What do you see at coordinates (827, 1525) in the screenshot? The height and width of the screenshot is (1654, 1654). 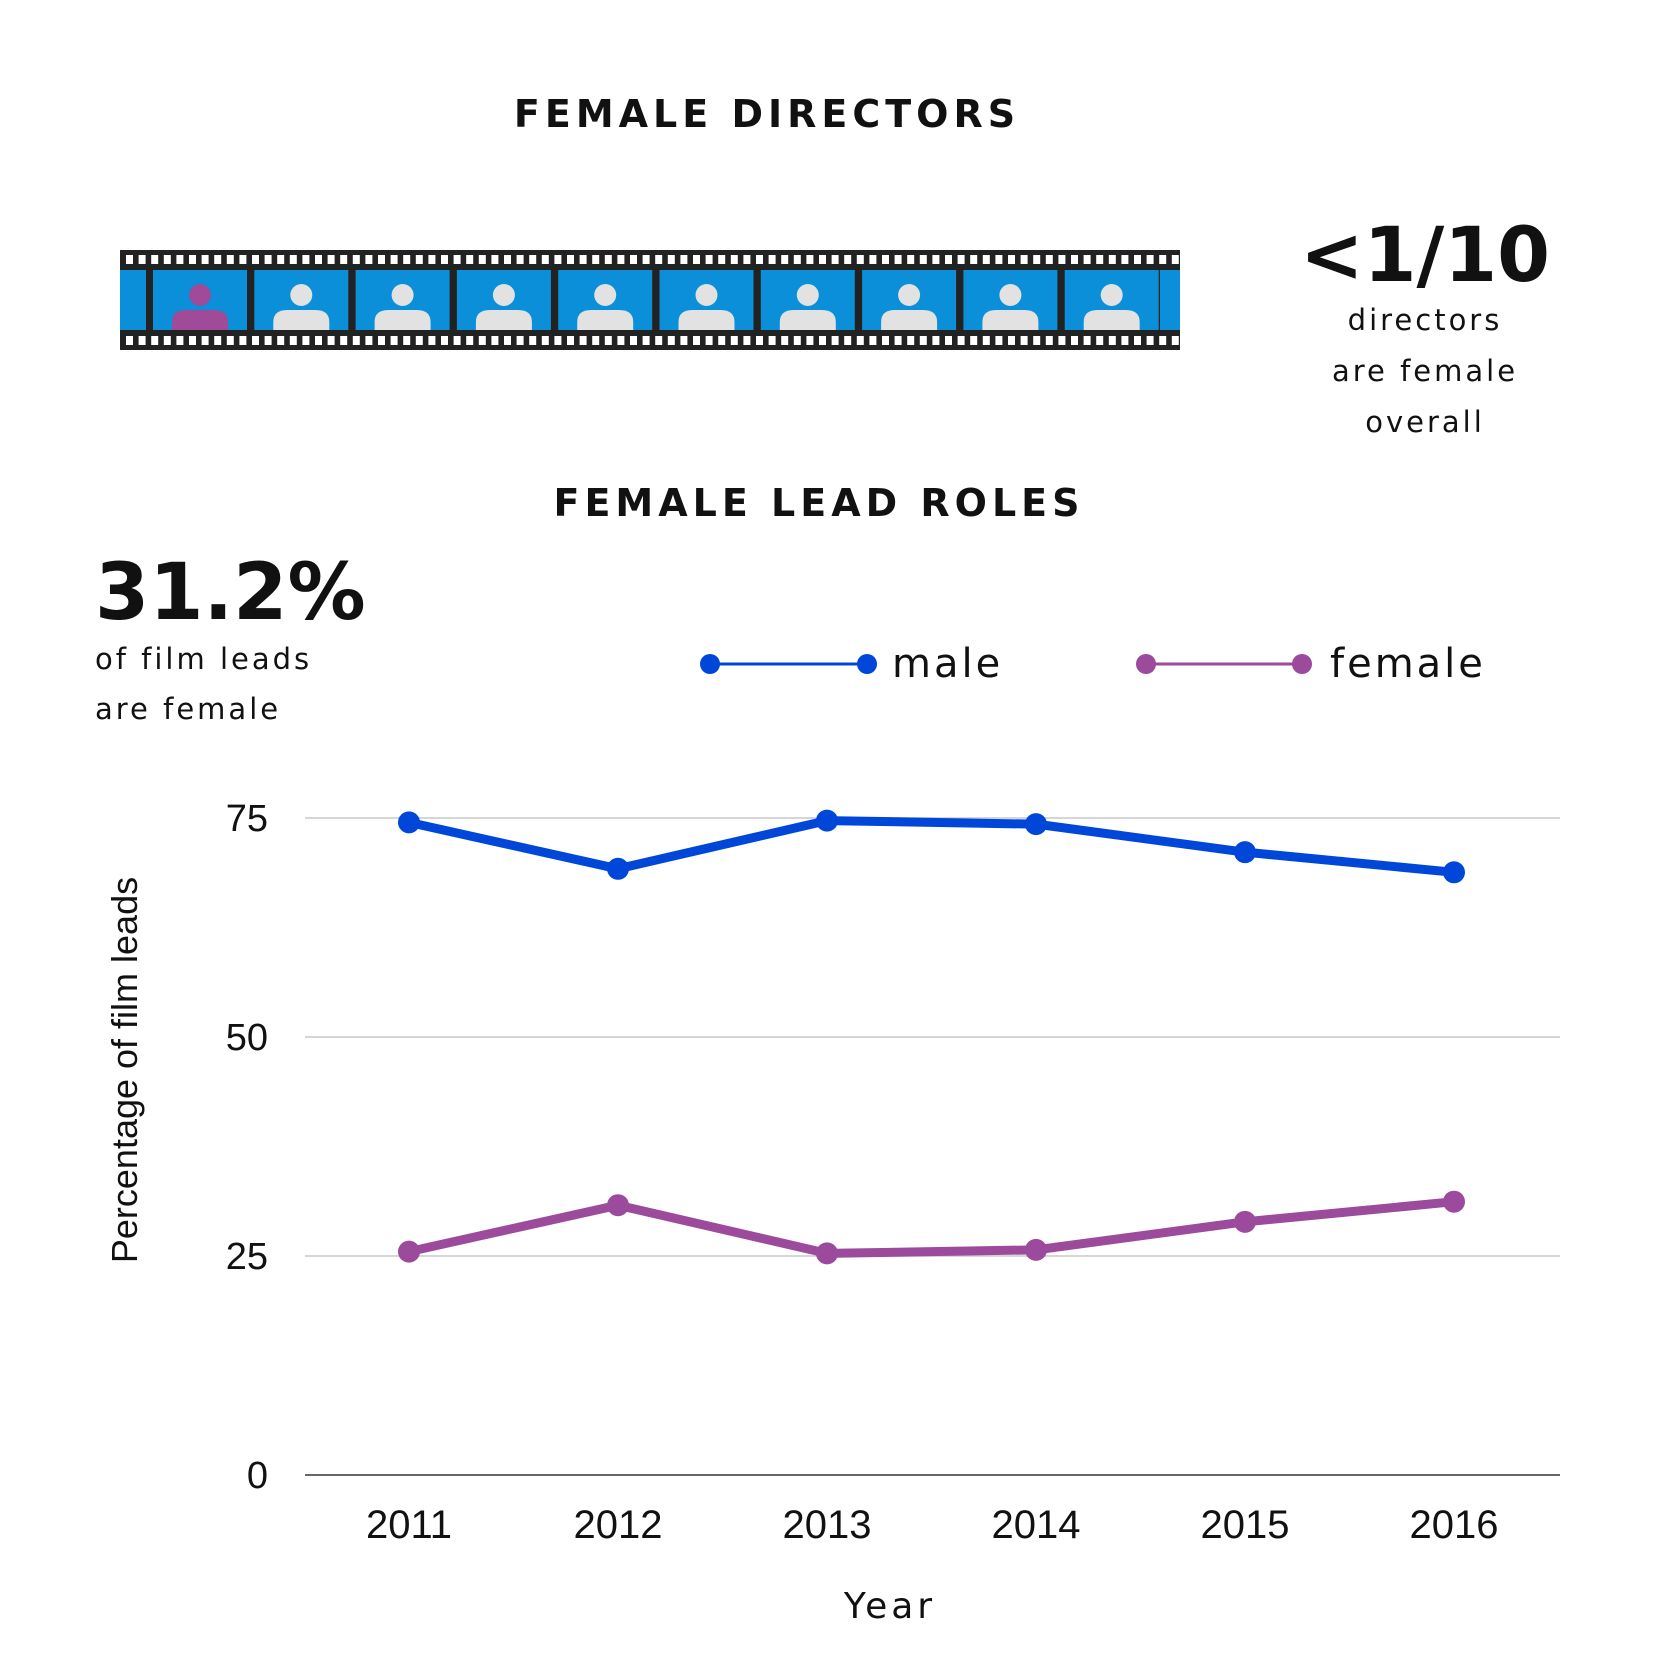 I see `x-tick-label: 2013` at bounding box center [827, 1525].